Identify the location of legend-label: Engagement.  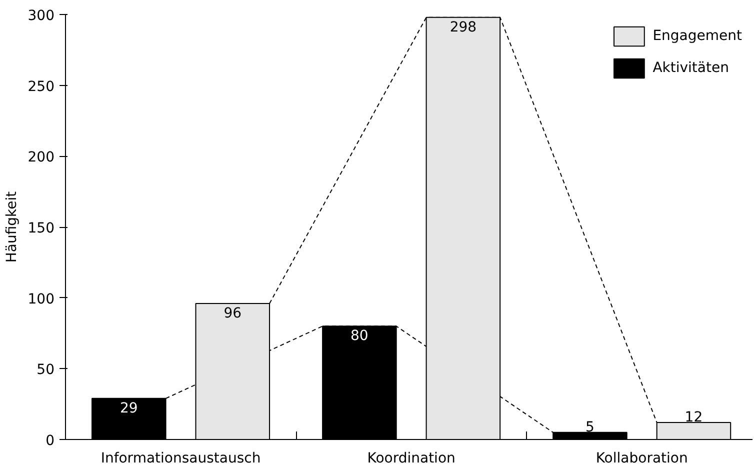
(697, 36).